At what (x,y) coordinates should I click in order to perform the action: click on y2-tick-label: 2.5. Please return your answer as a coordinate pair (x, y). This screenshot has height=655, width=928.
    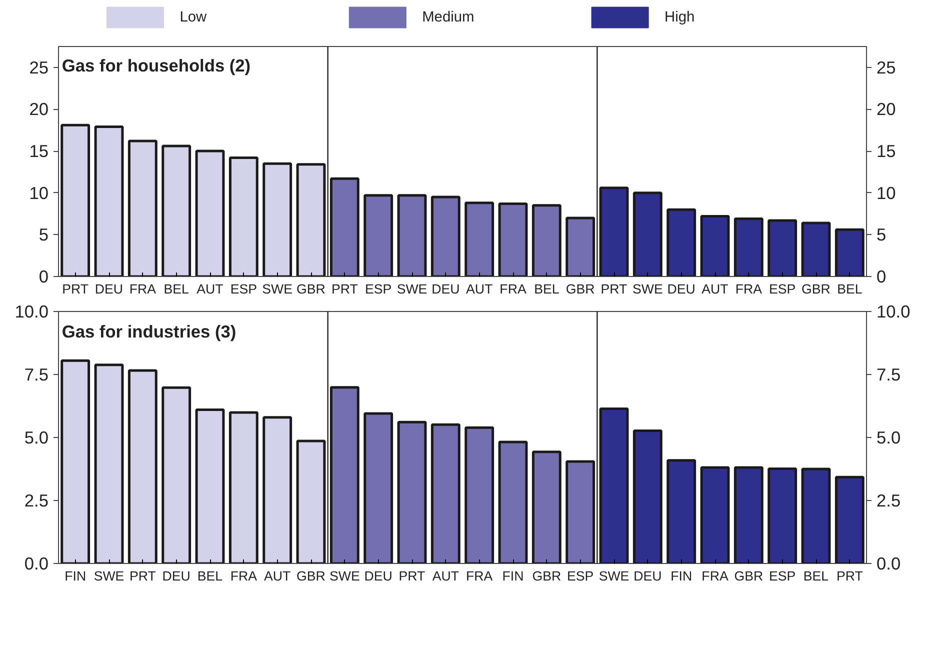
    Looking at the image, I should click on (888, 500).